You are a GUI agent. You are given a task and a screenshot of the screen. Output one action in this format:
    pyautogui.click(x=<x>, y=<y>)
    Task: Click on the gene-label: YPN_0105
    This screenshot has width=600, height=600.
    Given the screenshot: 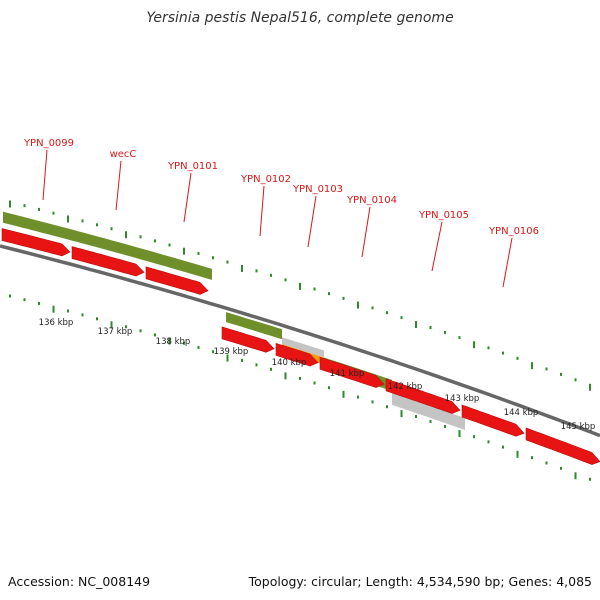 What is the action you would take?
    pyautogui.click(x=443, y=215)
    